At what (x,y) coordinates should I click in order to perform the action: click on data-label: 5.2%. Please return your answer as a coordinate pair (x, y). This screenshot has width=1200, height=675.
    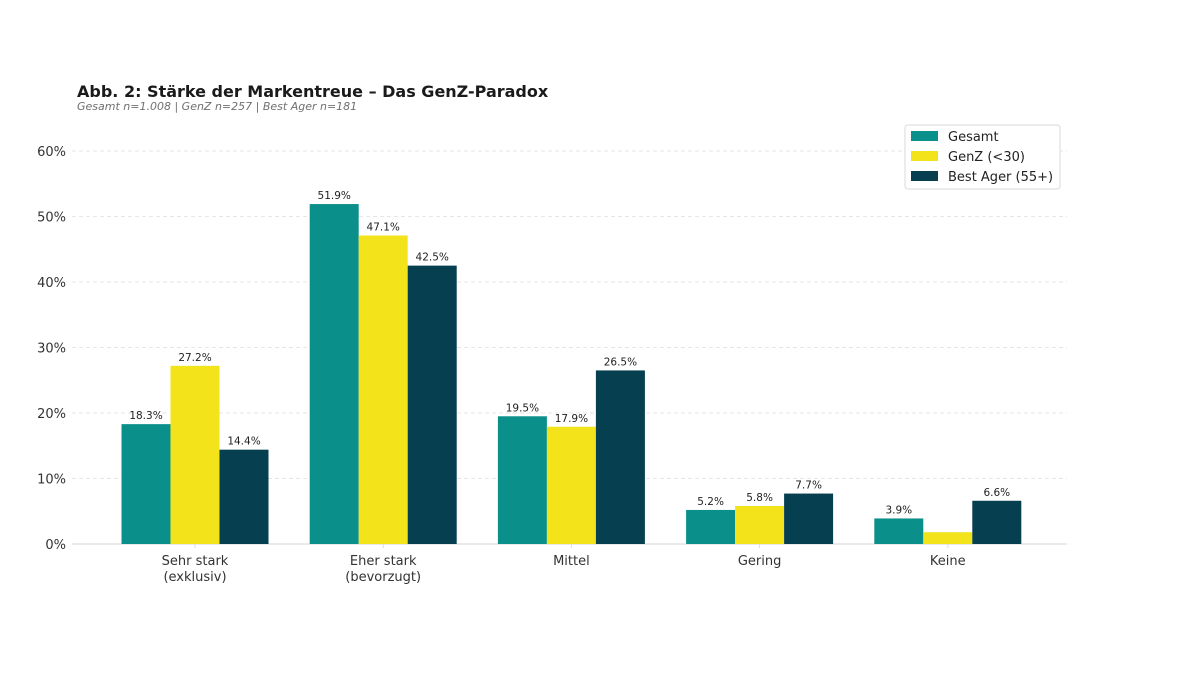
    Looking at the image, I should click on (710, 502).